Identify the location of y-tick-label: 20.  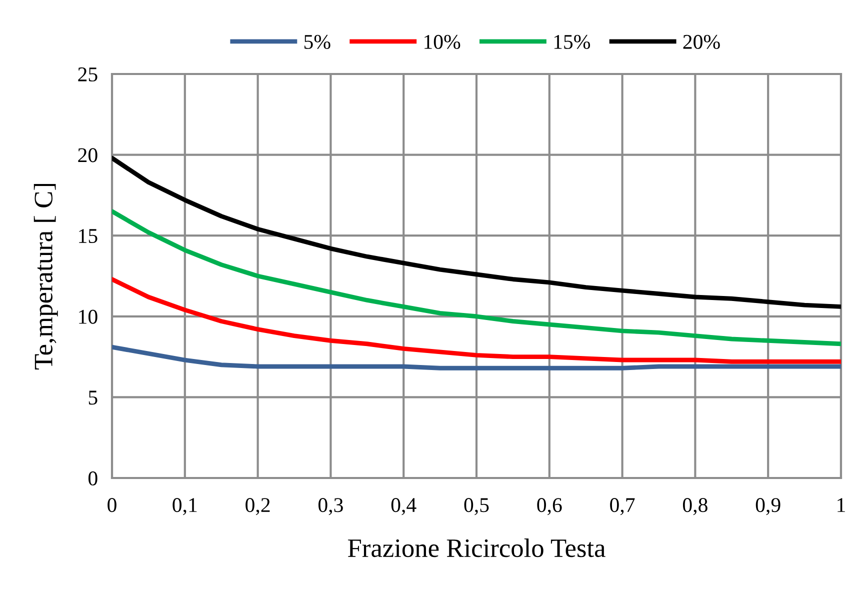
(88, 155).